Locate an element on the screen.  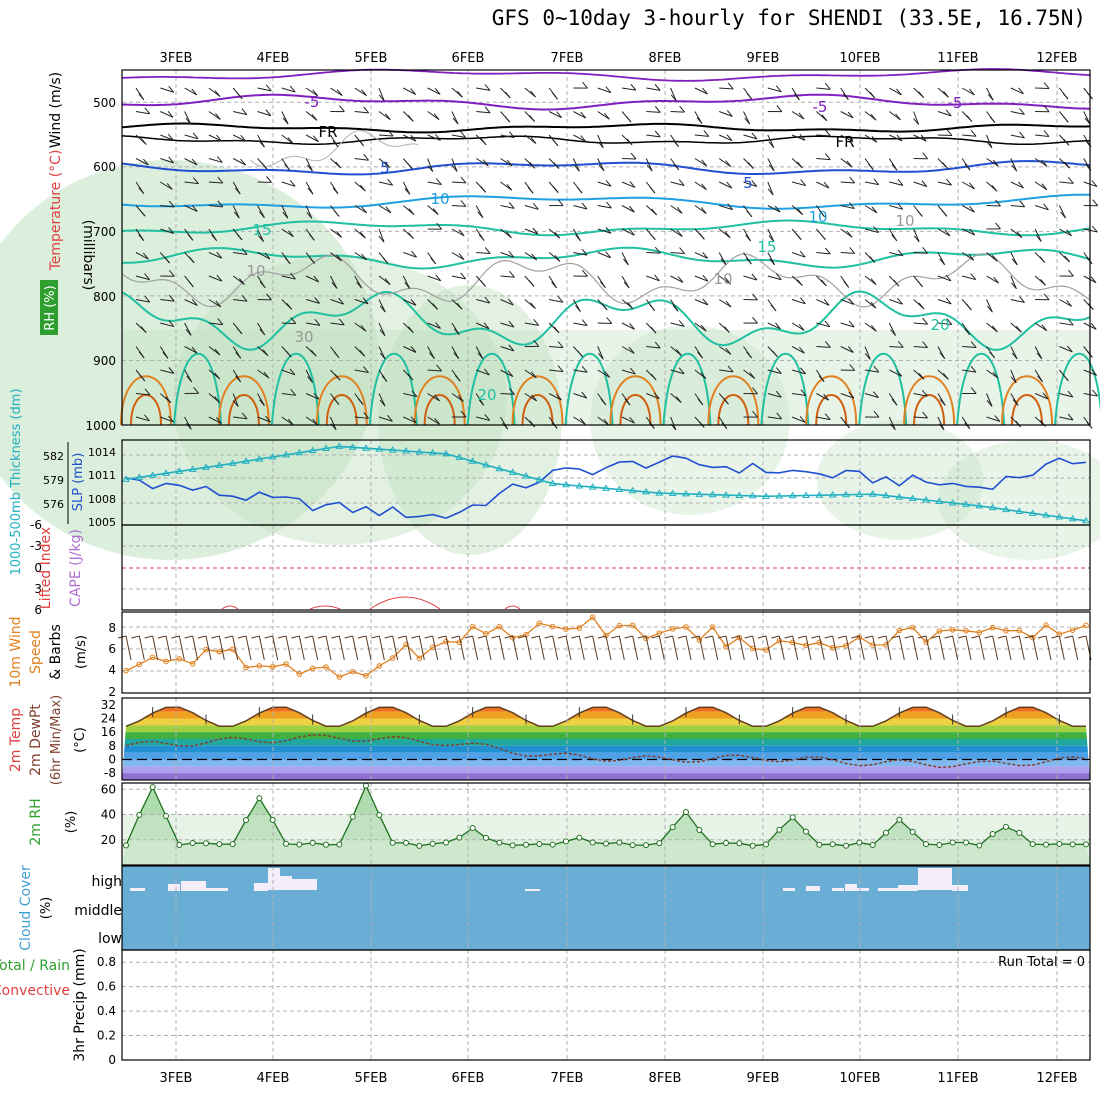
temp-tick: -8 is located at coordinates (110, 773).